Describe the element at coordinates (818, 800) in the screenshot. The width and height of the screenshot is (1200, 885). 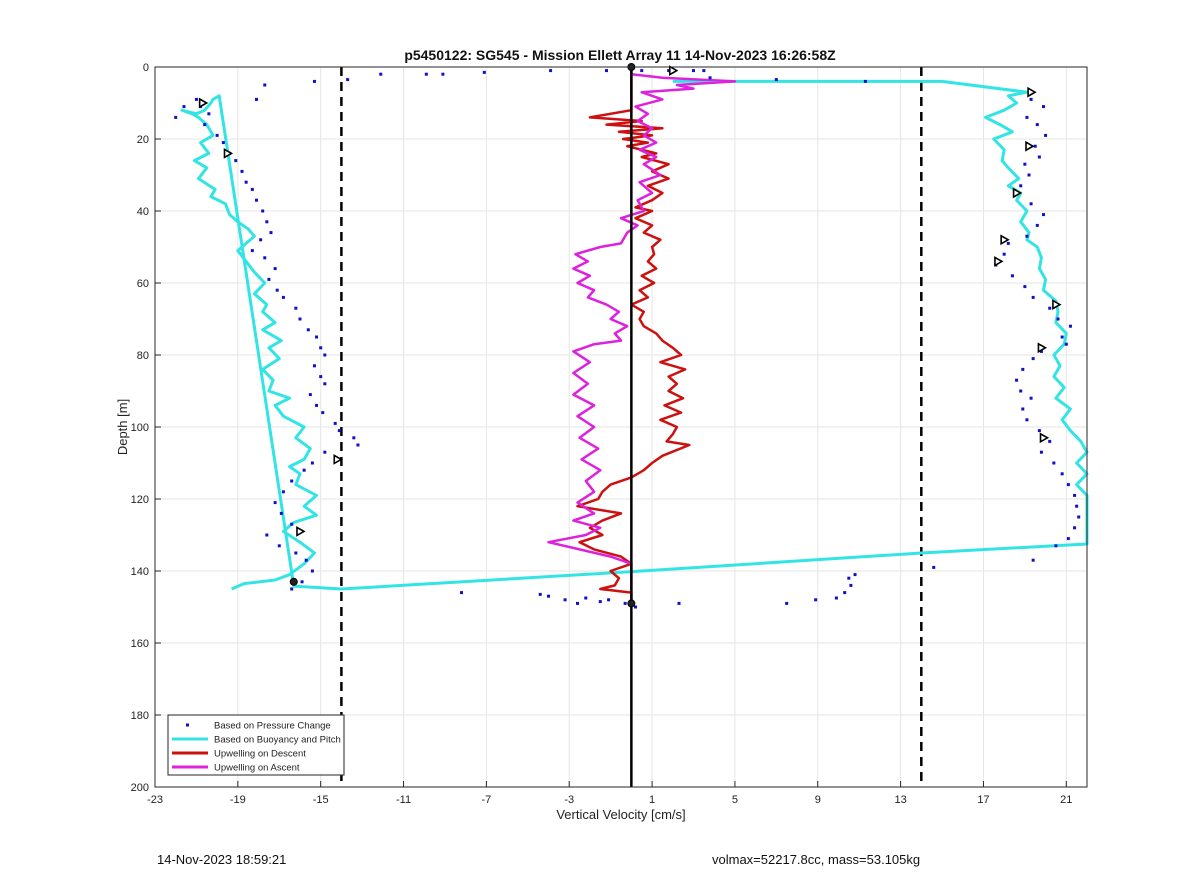
I see `x-tick-label: 9` at that location.